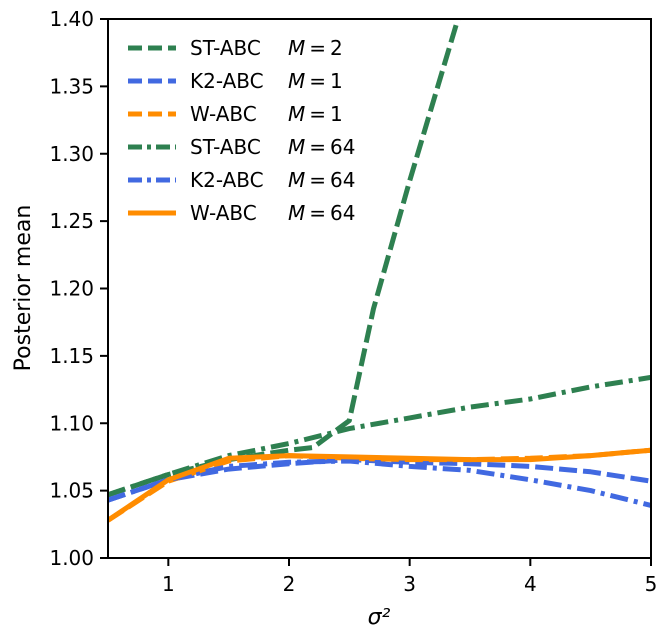 The image size is (667, 641). I want to click on y-tick-label: 1.00, so click(71, 558).